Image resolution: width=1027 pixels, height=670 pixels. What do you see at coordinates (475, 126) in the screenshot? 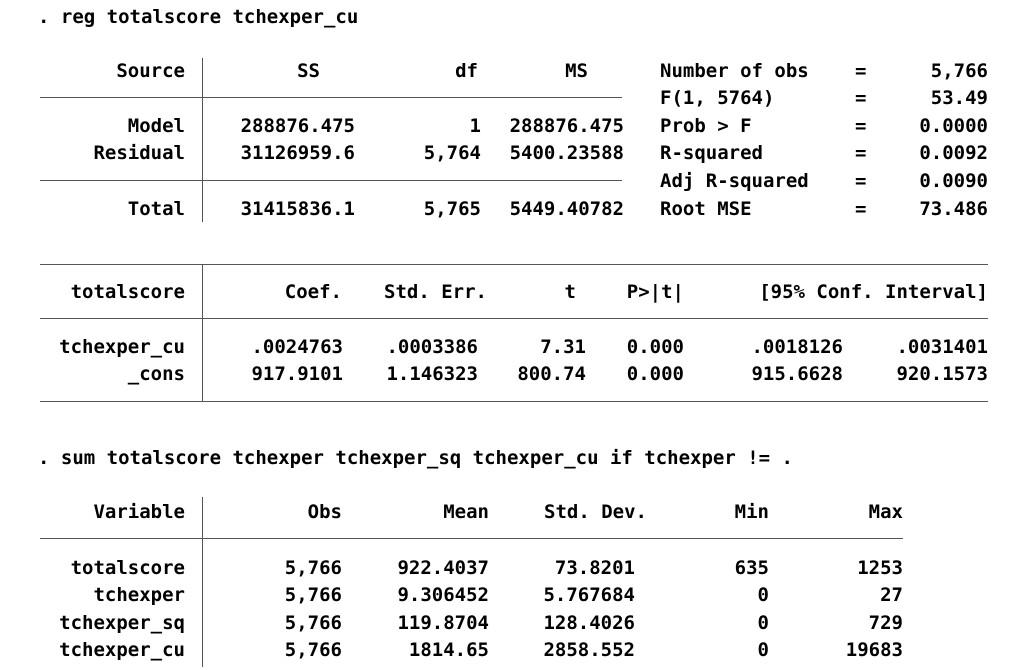
I see `anova-row-df: 1` at bounding box center [475, 126].